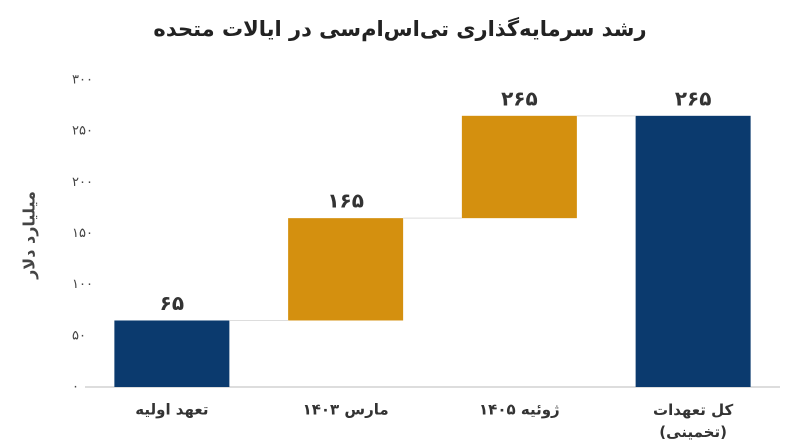 This screenshot has width=800, height=447. I want to click on x-tick-label: کل تعهدات (تخمینی), so click(693, 421).